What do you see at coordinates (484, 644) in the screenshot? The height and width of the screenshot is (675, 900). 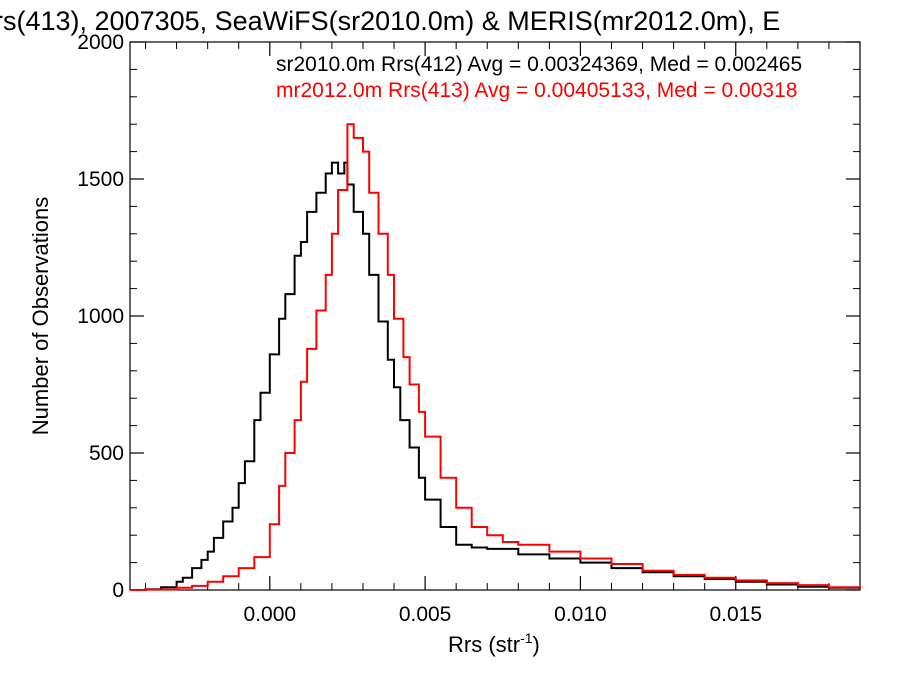 I see `x-axis-label-main: Rrs (str` at bounding box center [484, 644].